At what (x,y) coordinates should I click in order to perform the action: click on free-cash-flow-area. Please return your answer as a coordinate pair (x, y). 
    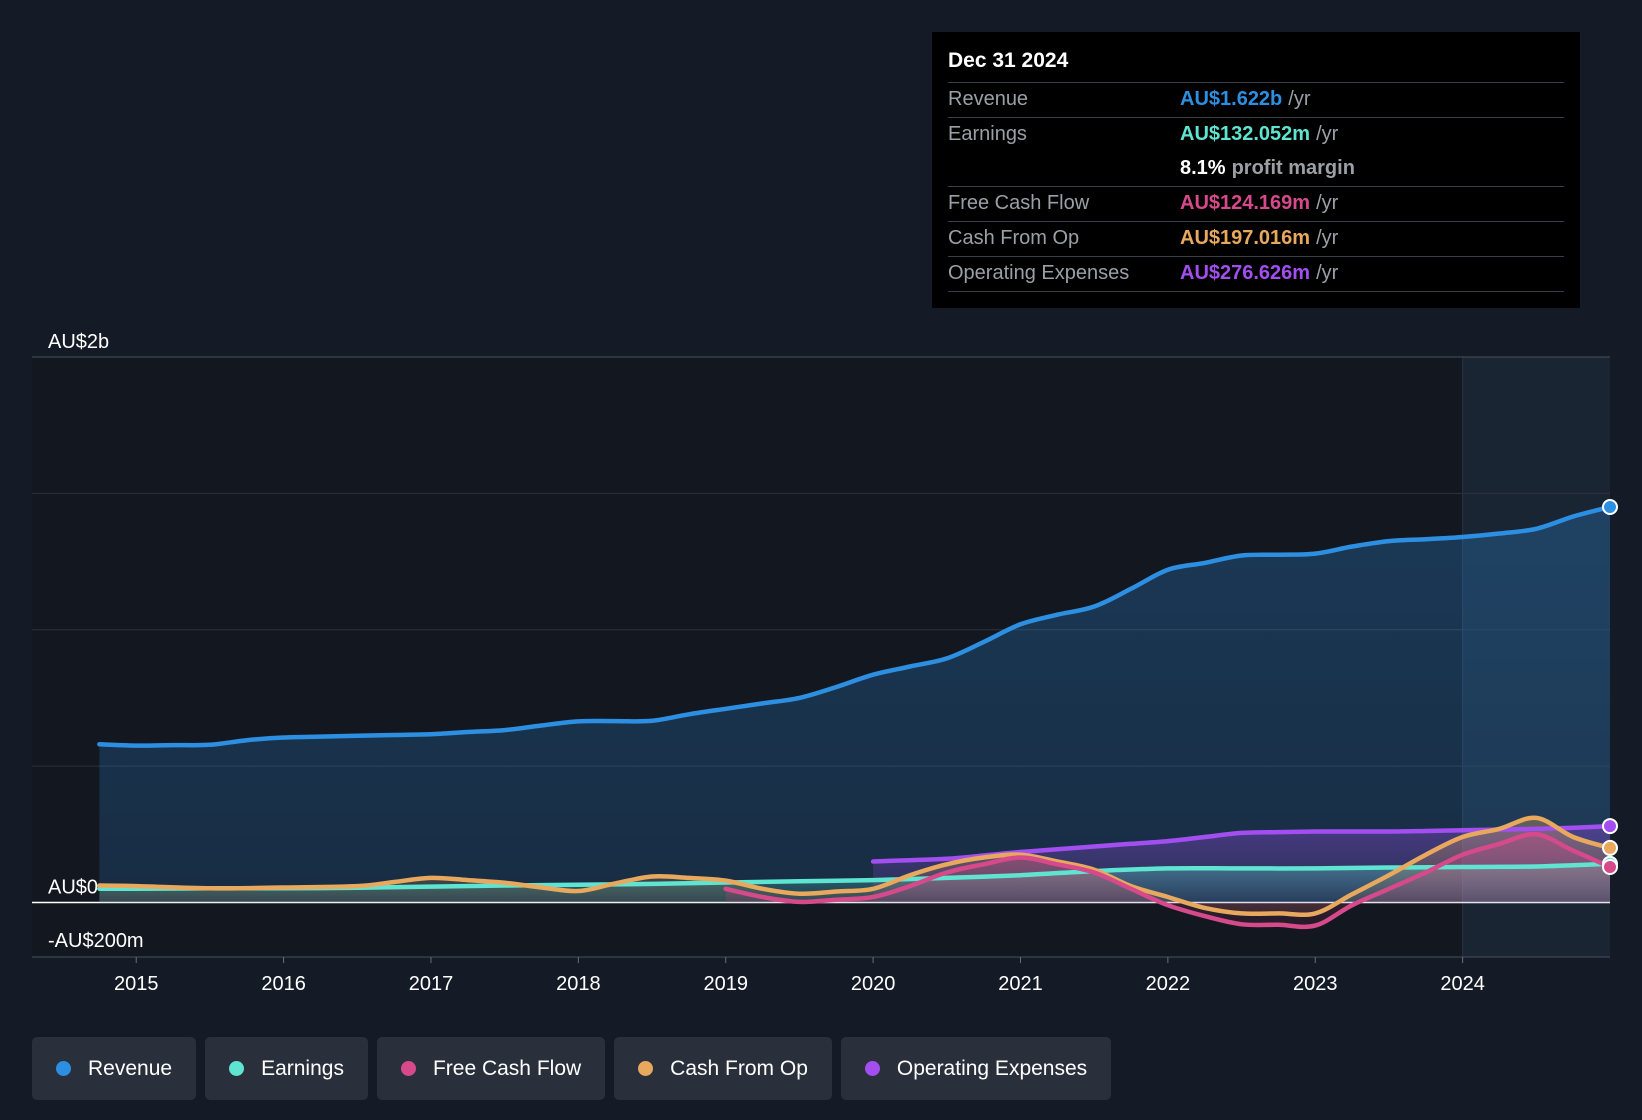
    Looking at the image, I should click on (1167, 880).